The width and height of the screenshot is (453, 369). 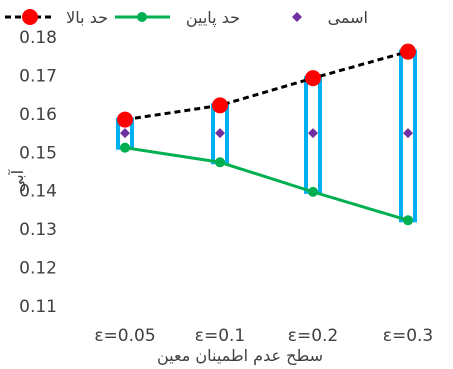 What do you see at coordinates (348, 17) in the screenshot?
I see `legend-label-nominal: اسمی` at bounding box center [348, 17].